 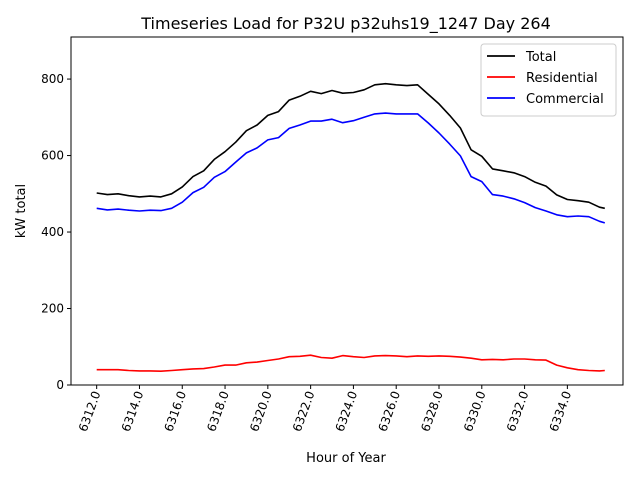 I want to click on x-tick-label: 6318.0, so click(x=218, y=411).